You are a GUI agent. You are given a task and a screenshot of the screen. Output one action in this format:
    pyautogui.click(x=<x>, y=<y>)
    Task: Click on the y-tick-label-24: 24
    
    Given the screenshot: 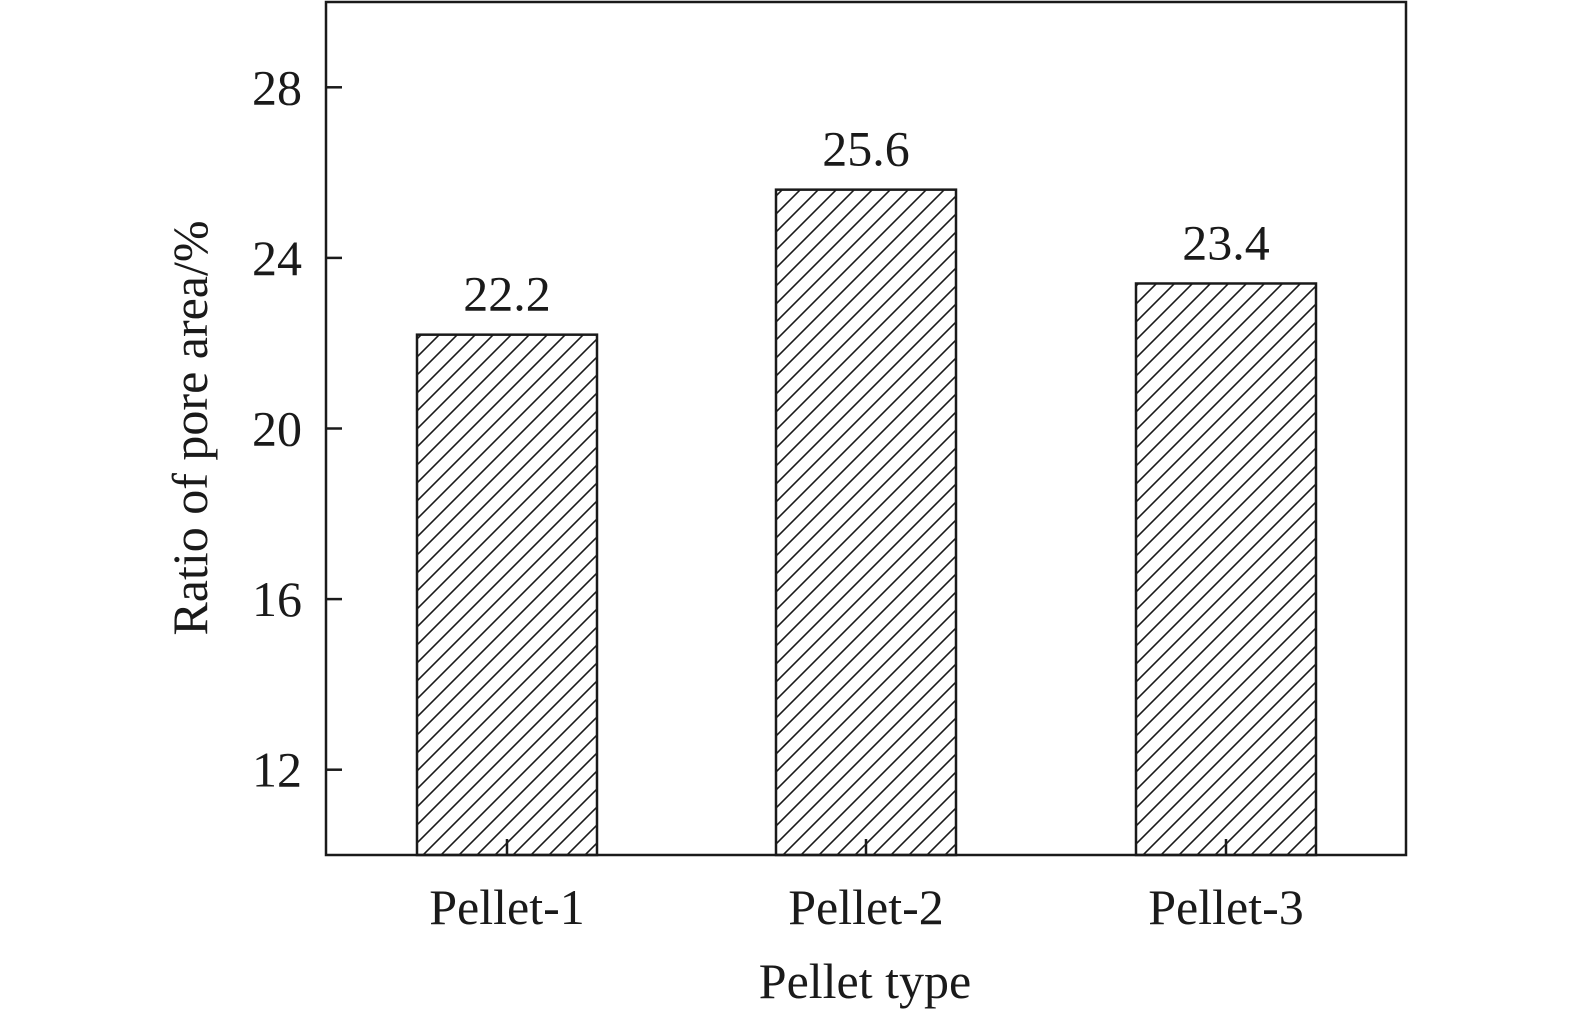 What is the action you would take?
    pyautogui.click(x=277, y=258)
    